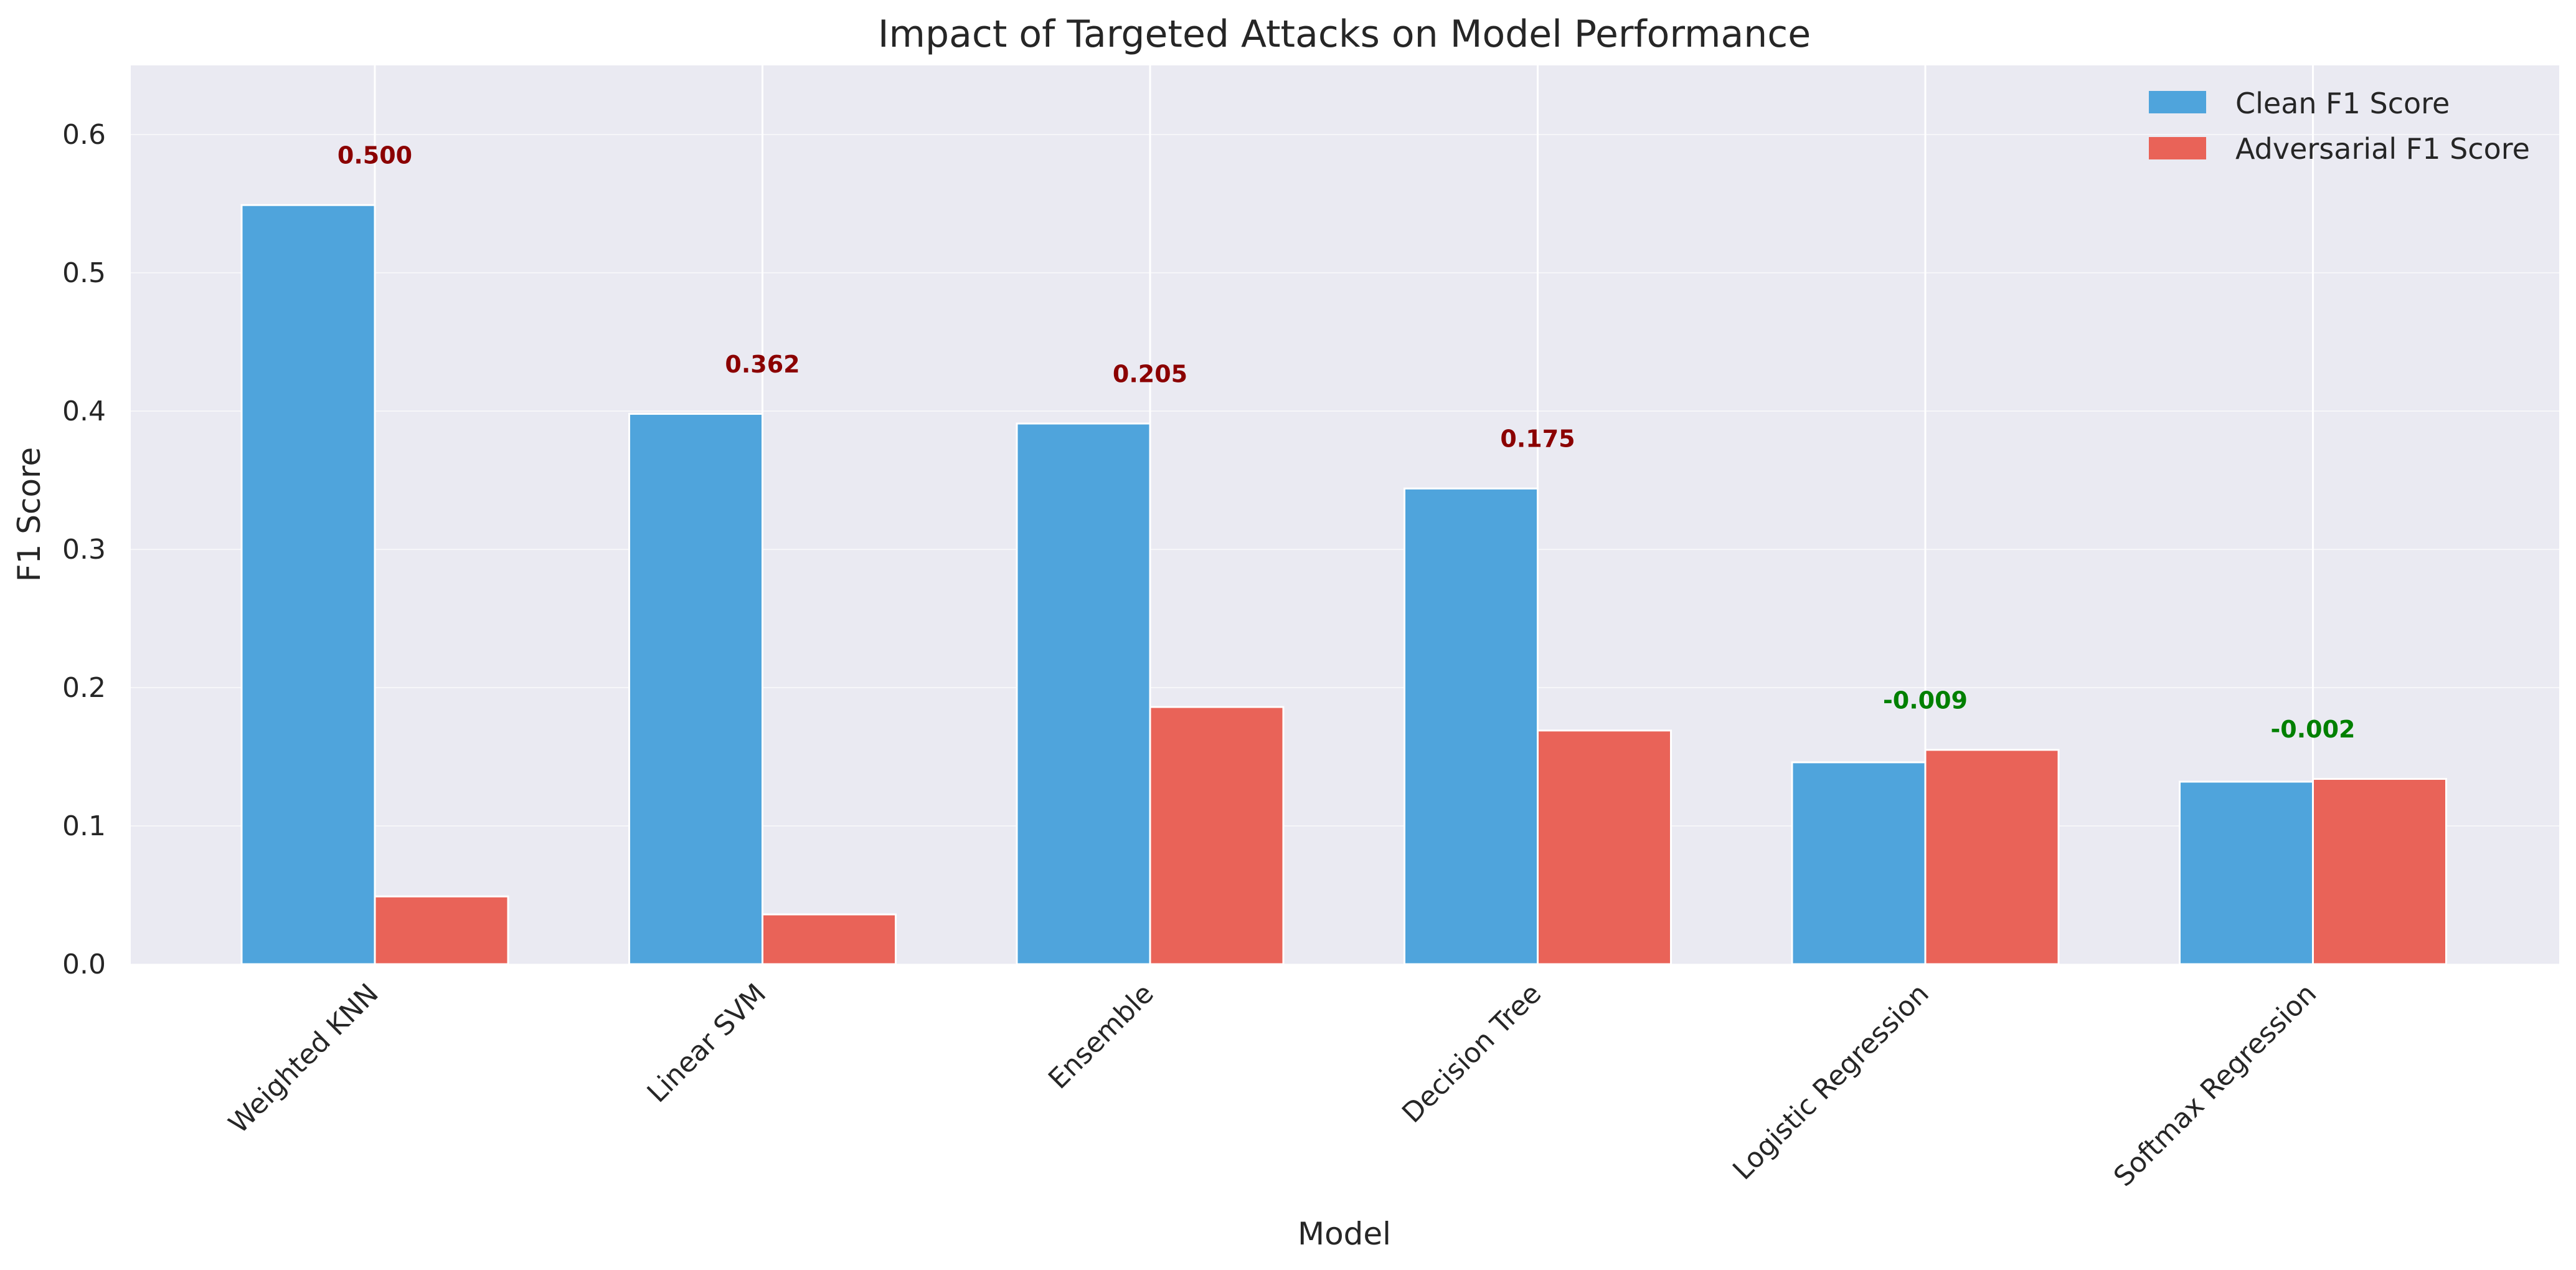  What do you see at coordinates (84, 273) in the screenshot?
I see `y-tick-label: 0.5` at bounding box center [84, 273].